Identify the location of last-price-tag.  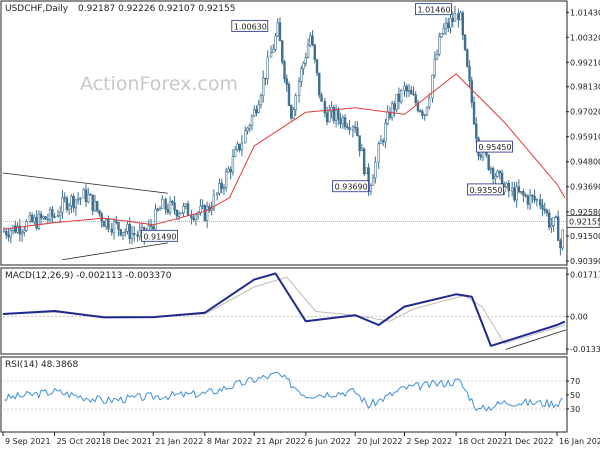
(583, 221).